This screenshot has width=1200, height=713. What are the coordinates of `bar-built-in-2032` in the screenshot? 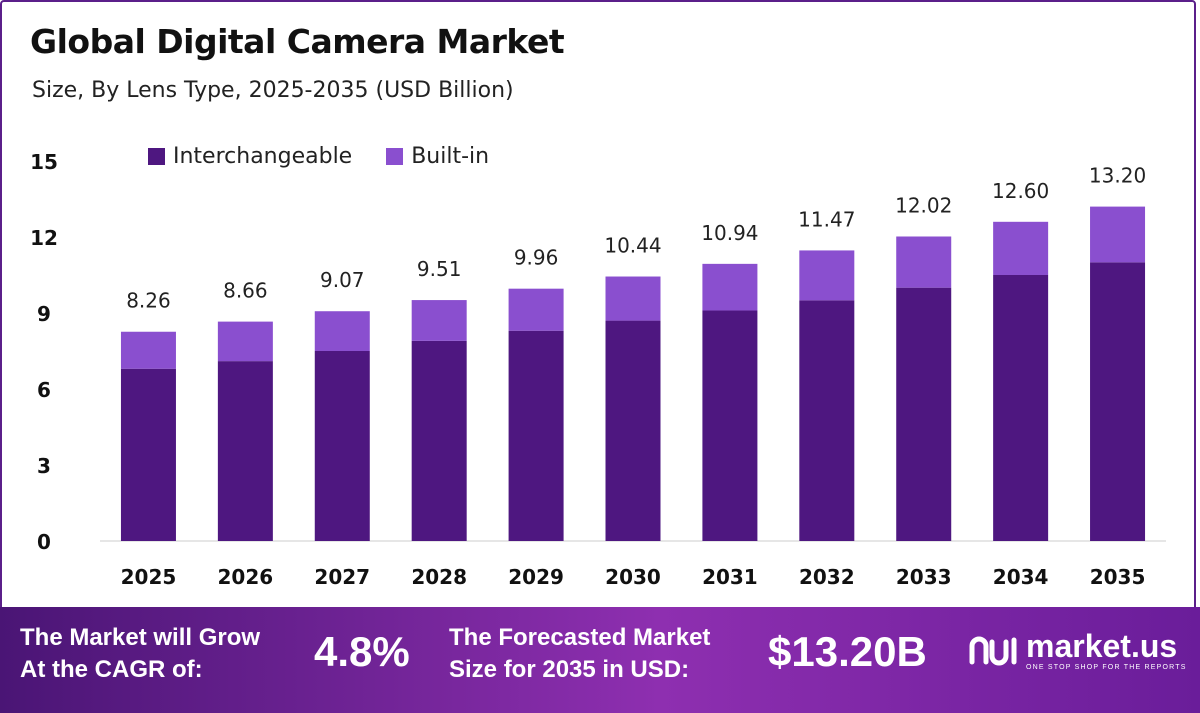 It's located at (827, 275).